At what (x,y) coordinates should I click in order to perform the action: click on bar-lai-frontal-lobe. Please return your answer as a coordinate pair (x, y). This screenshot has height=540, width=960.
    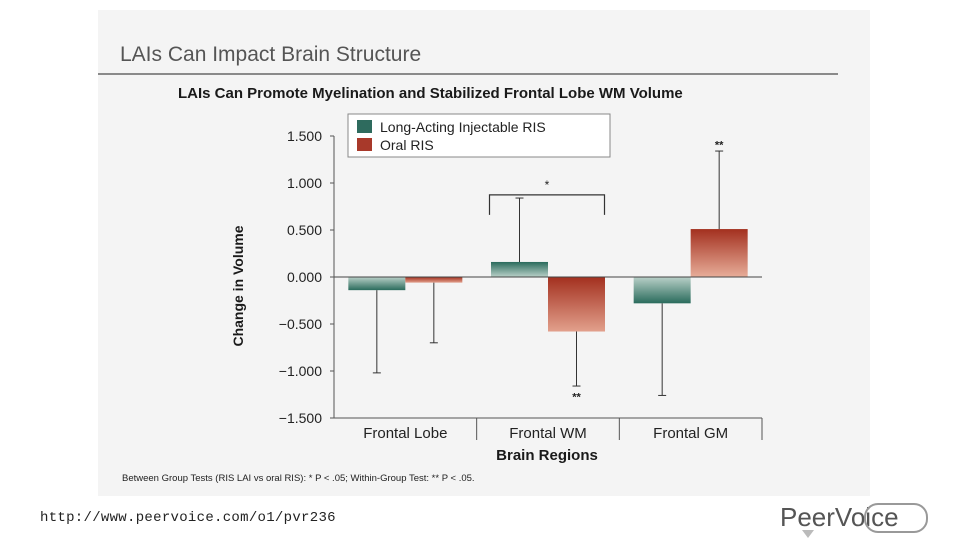
    Looking at the image, I should click on (377, 284).